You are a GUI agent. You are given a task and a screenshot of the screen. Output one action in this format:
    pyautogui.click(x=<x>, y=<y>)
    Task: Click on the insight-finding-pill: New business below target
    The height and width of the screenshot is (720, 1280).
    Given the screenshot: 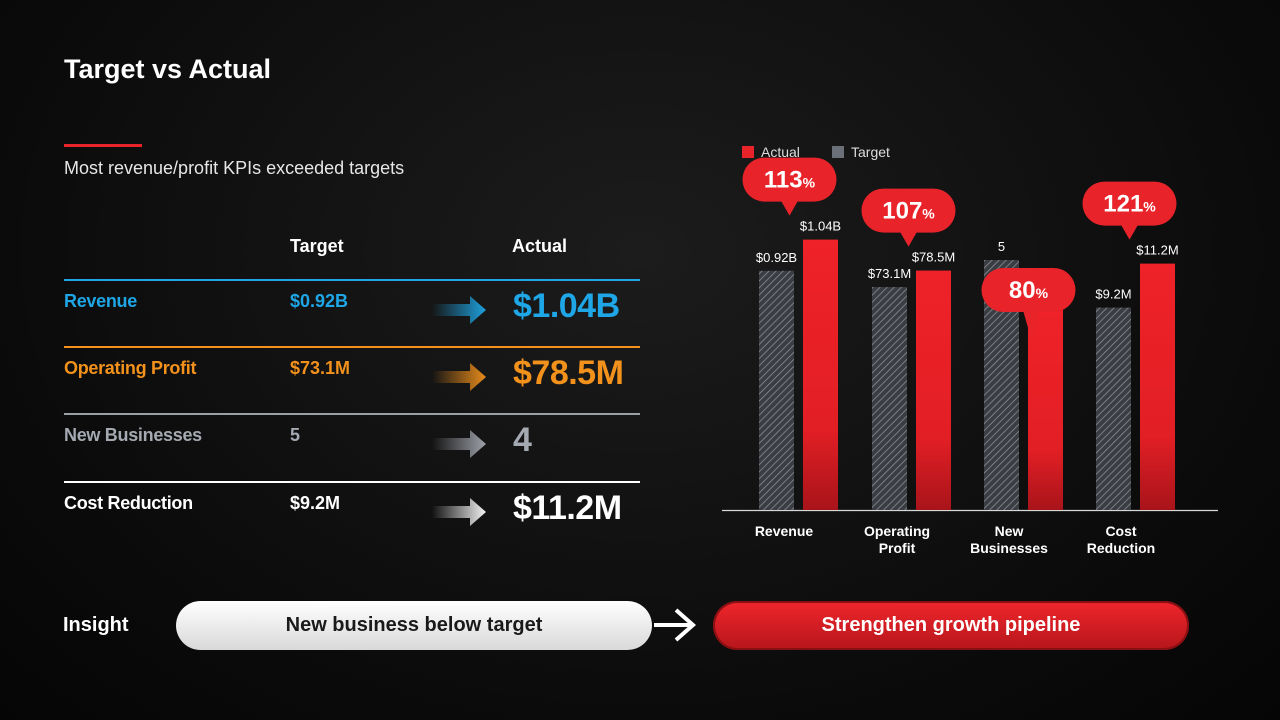 What is the action you would take?
    pyautogui.click(x=414, y=625)
    